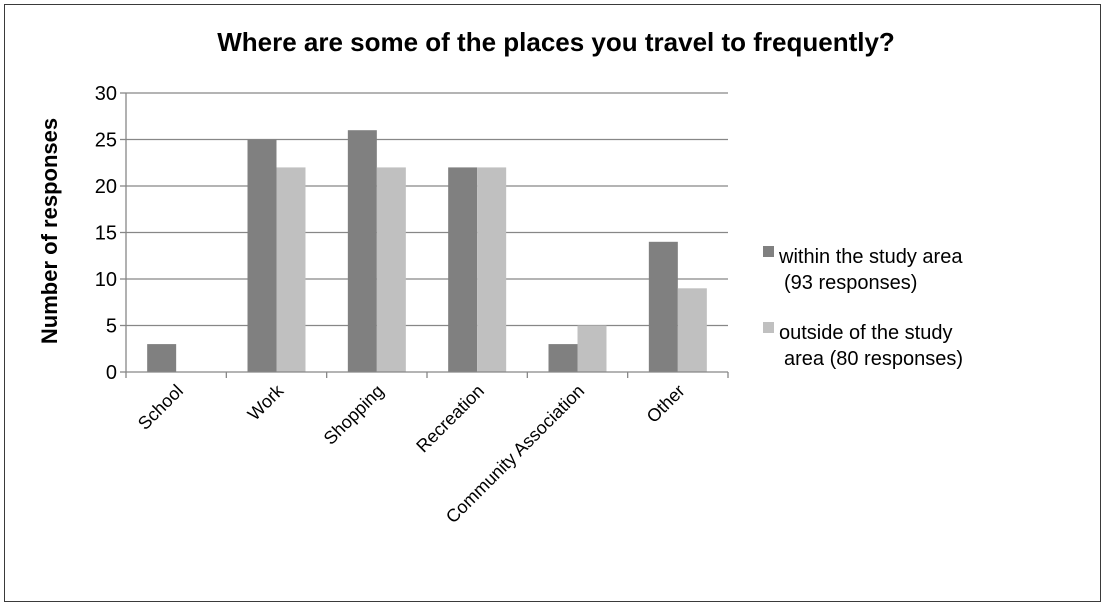  What do you see at coordinates (106, 280) in the screenshot?
I see `y-tick-label: 10` at bounding box center [106, 280].